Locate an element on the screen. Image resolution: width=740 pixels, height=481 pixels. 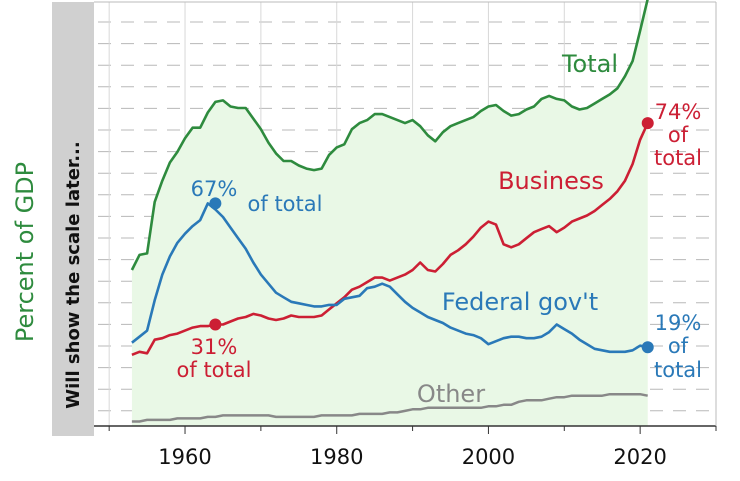
annotation-text: 19% is located at coordinates (678, 323).